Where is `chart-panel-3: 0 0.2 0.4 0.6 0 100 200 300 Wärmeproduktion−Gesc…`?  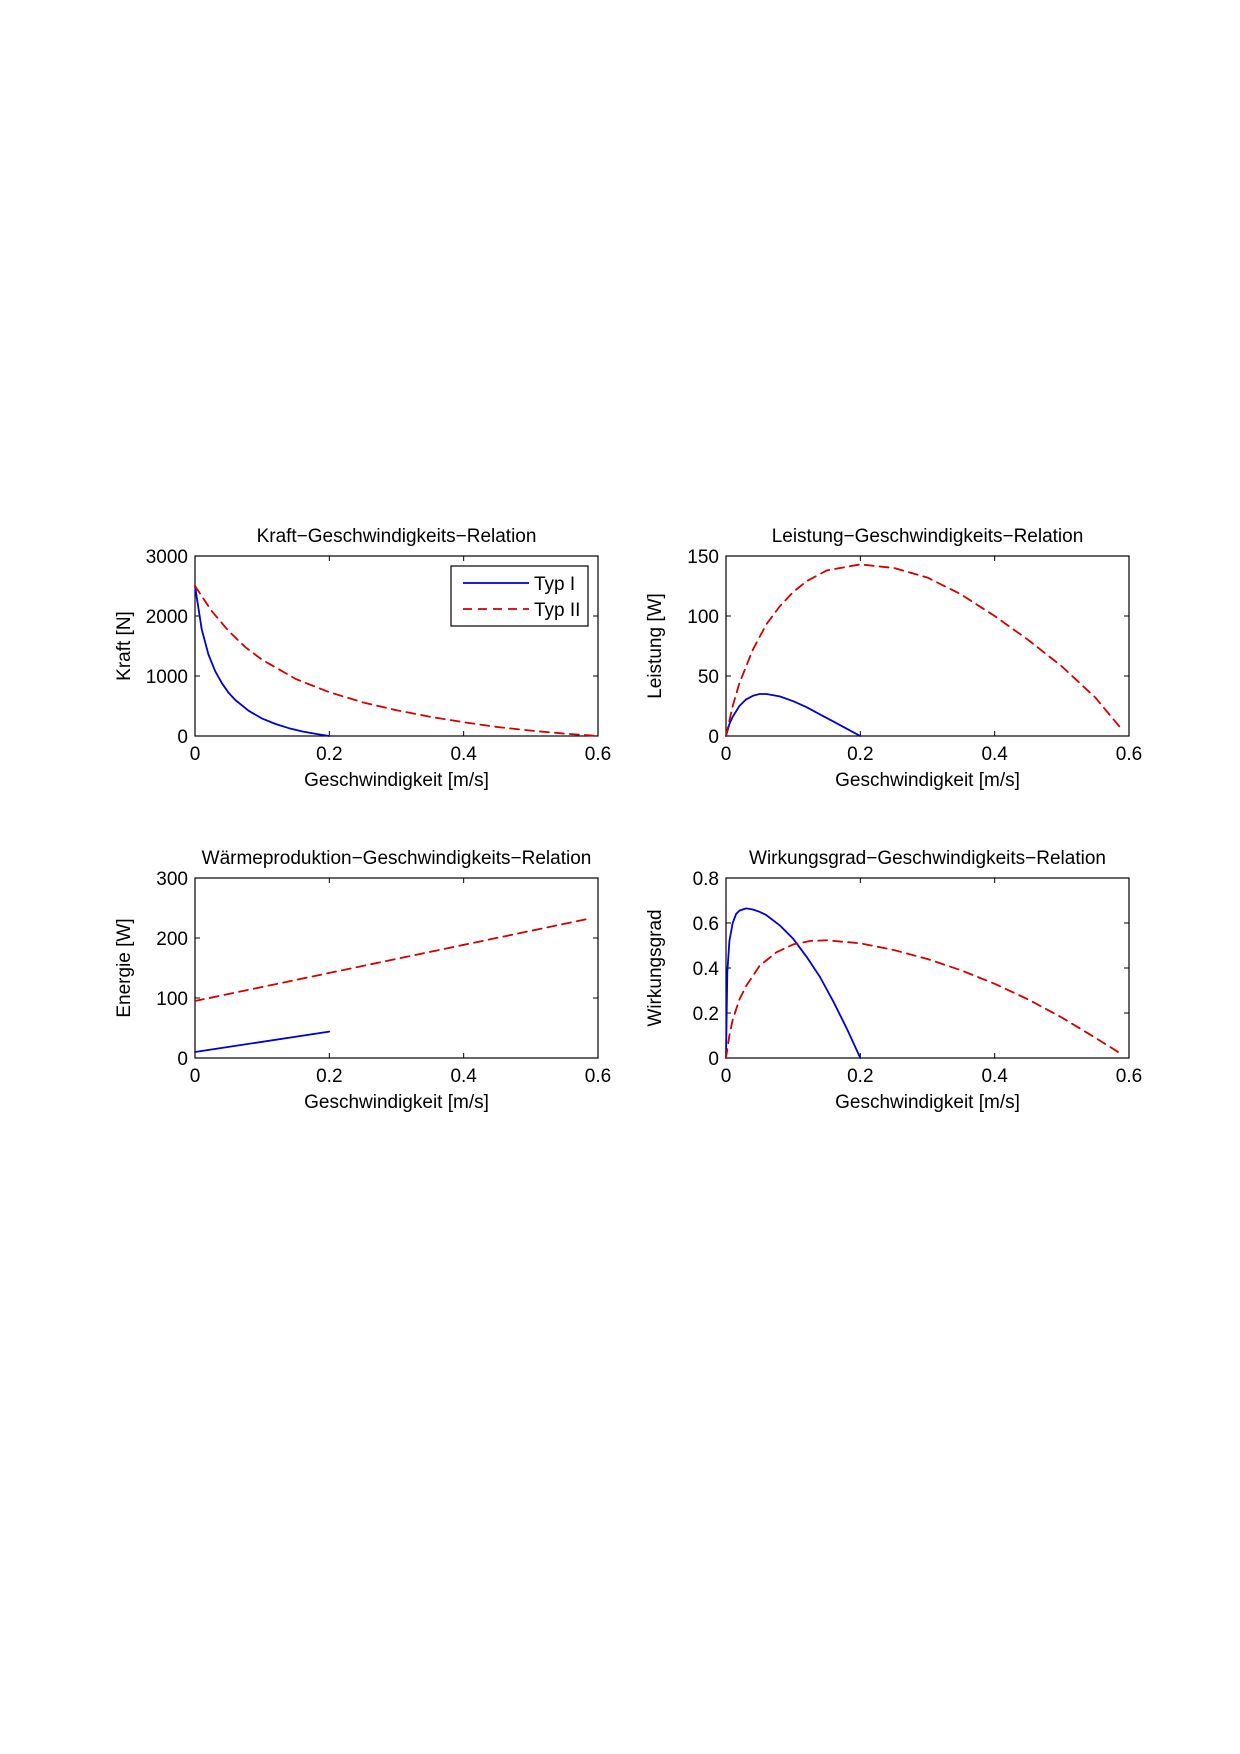
chart-panel-3: 0 0.2 0.4 0.6 0 100 200 300 Wärmeproduktion−Gesc… is located at coordinates (362, 980).